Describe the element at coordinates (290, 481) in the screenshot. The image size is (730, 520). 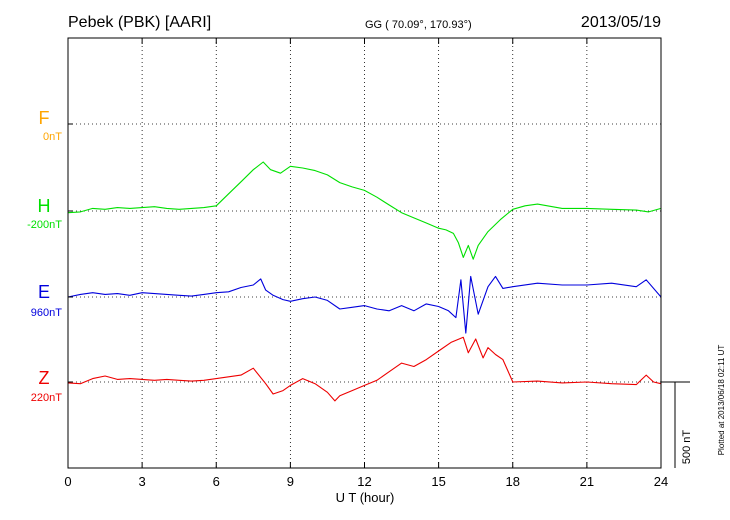
I see `x-tick-label-9: 9` at that location.